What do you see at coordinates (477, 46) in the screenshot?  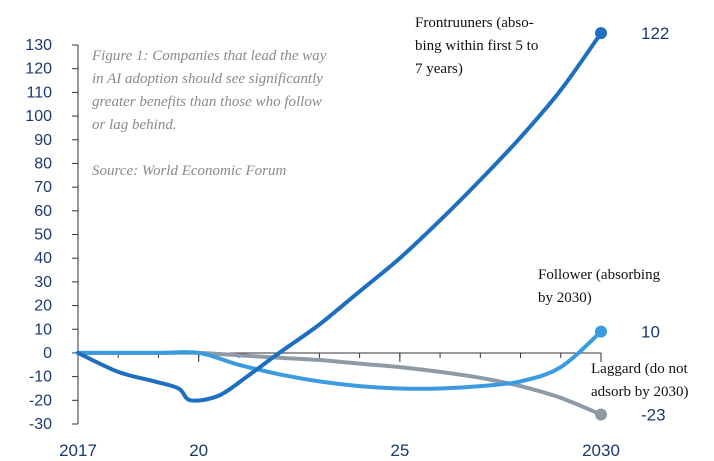 I see `series-label-line: bing within first 5 to` at bounding box center [477, 46].